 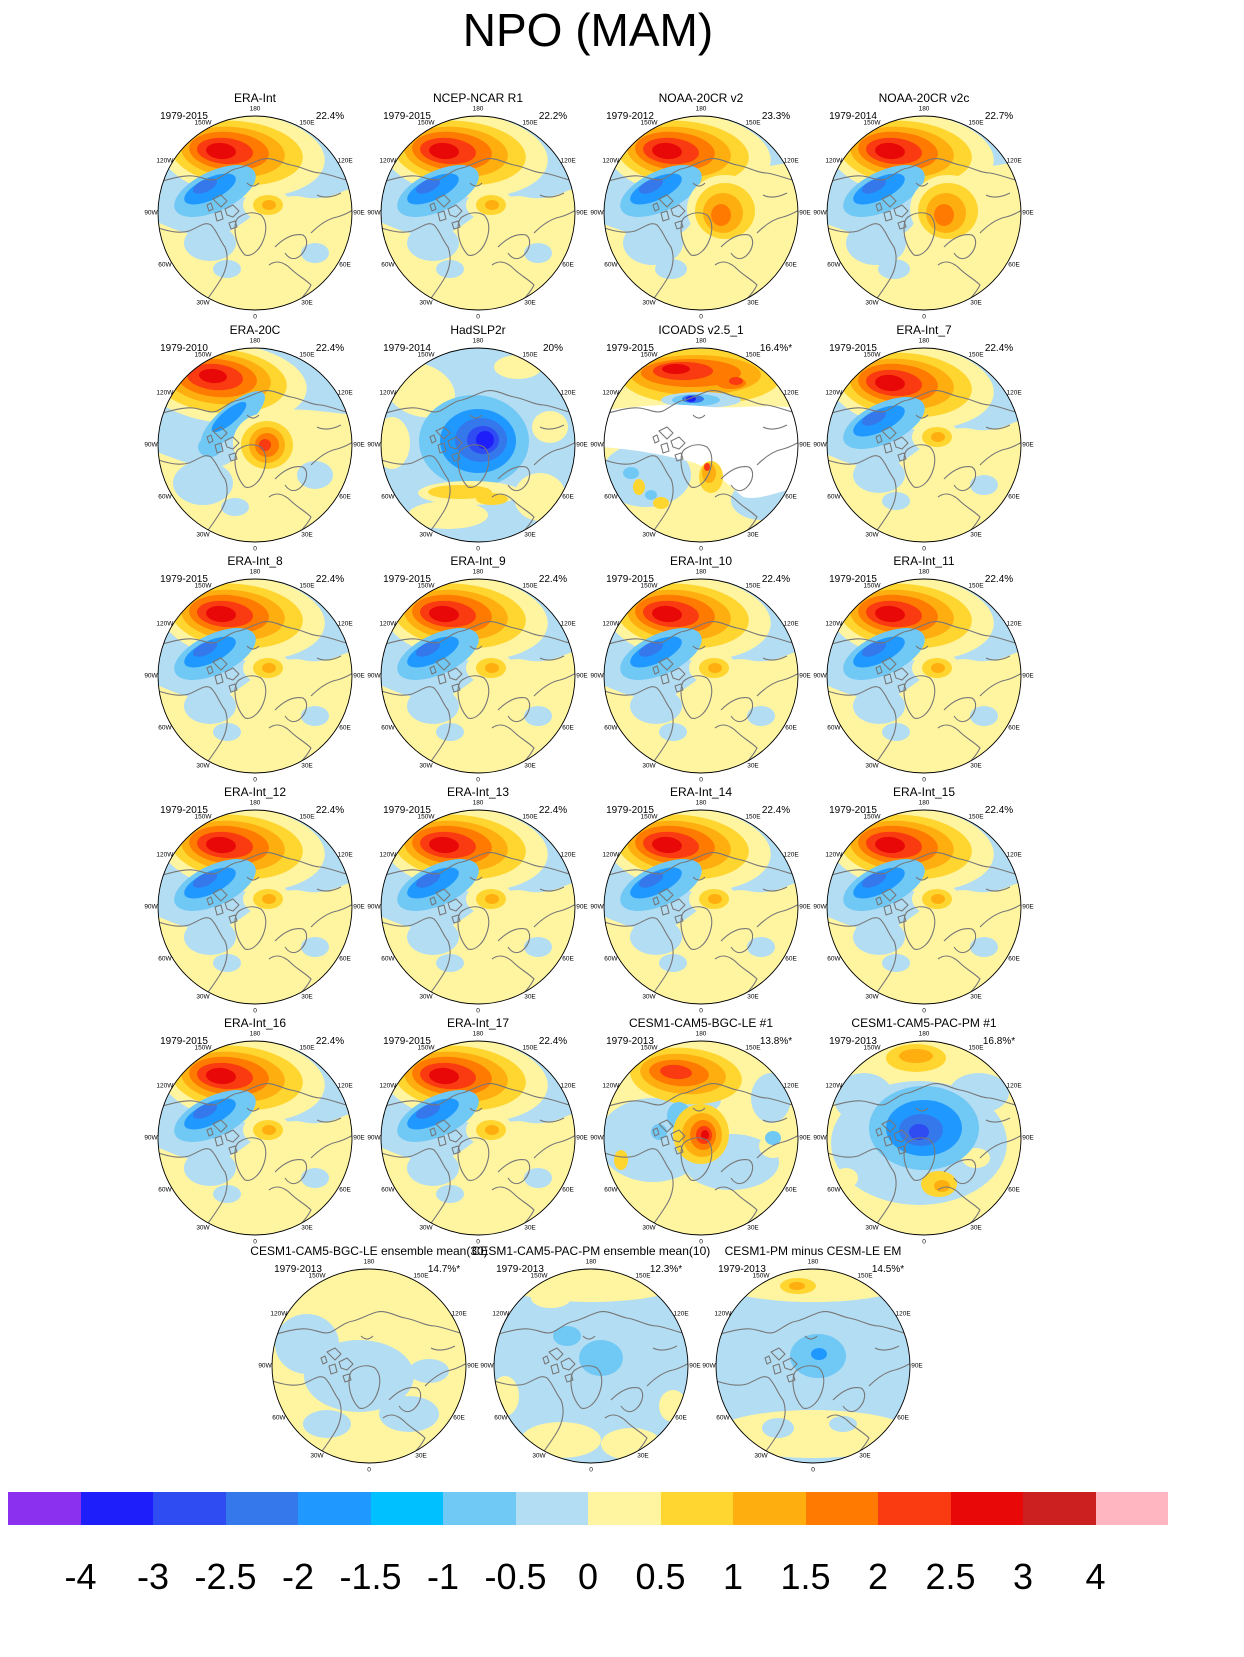 I want to click on colorbar-label: 1.5, so click(x=805, y=1576).